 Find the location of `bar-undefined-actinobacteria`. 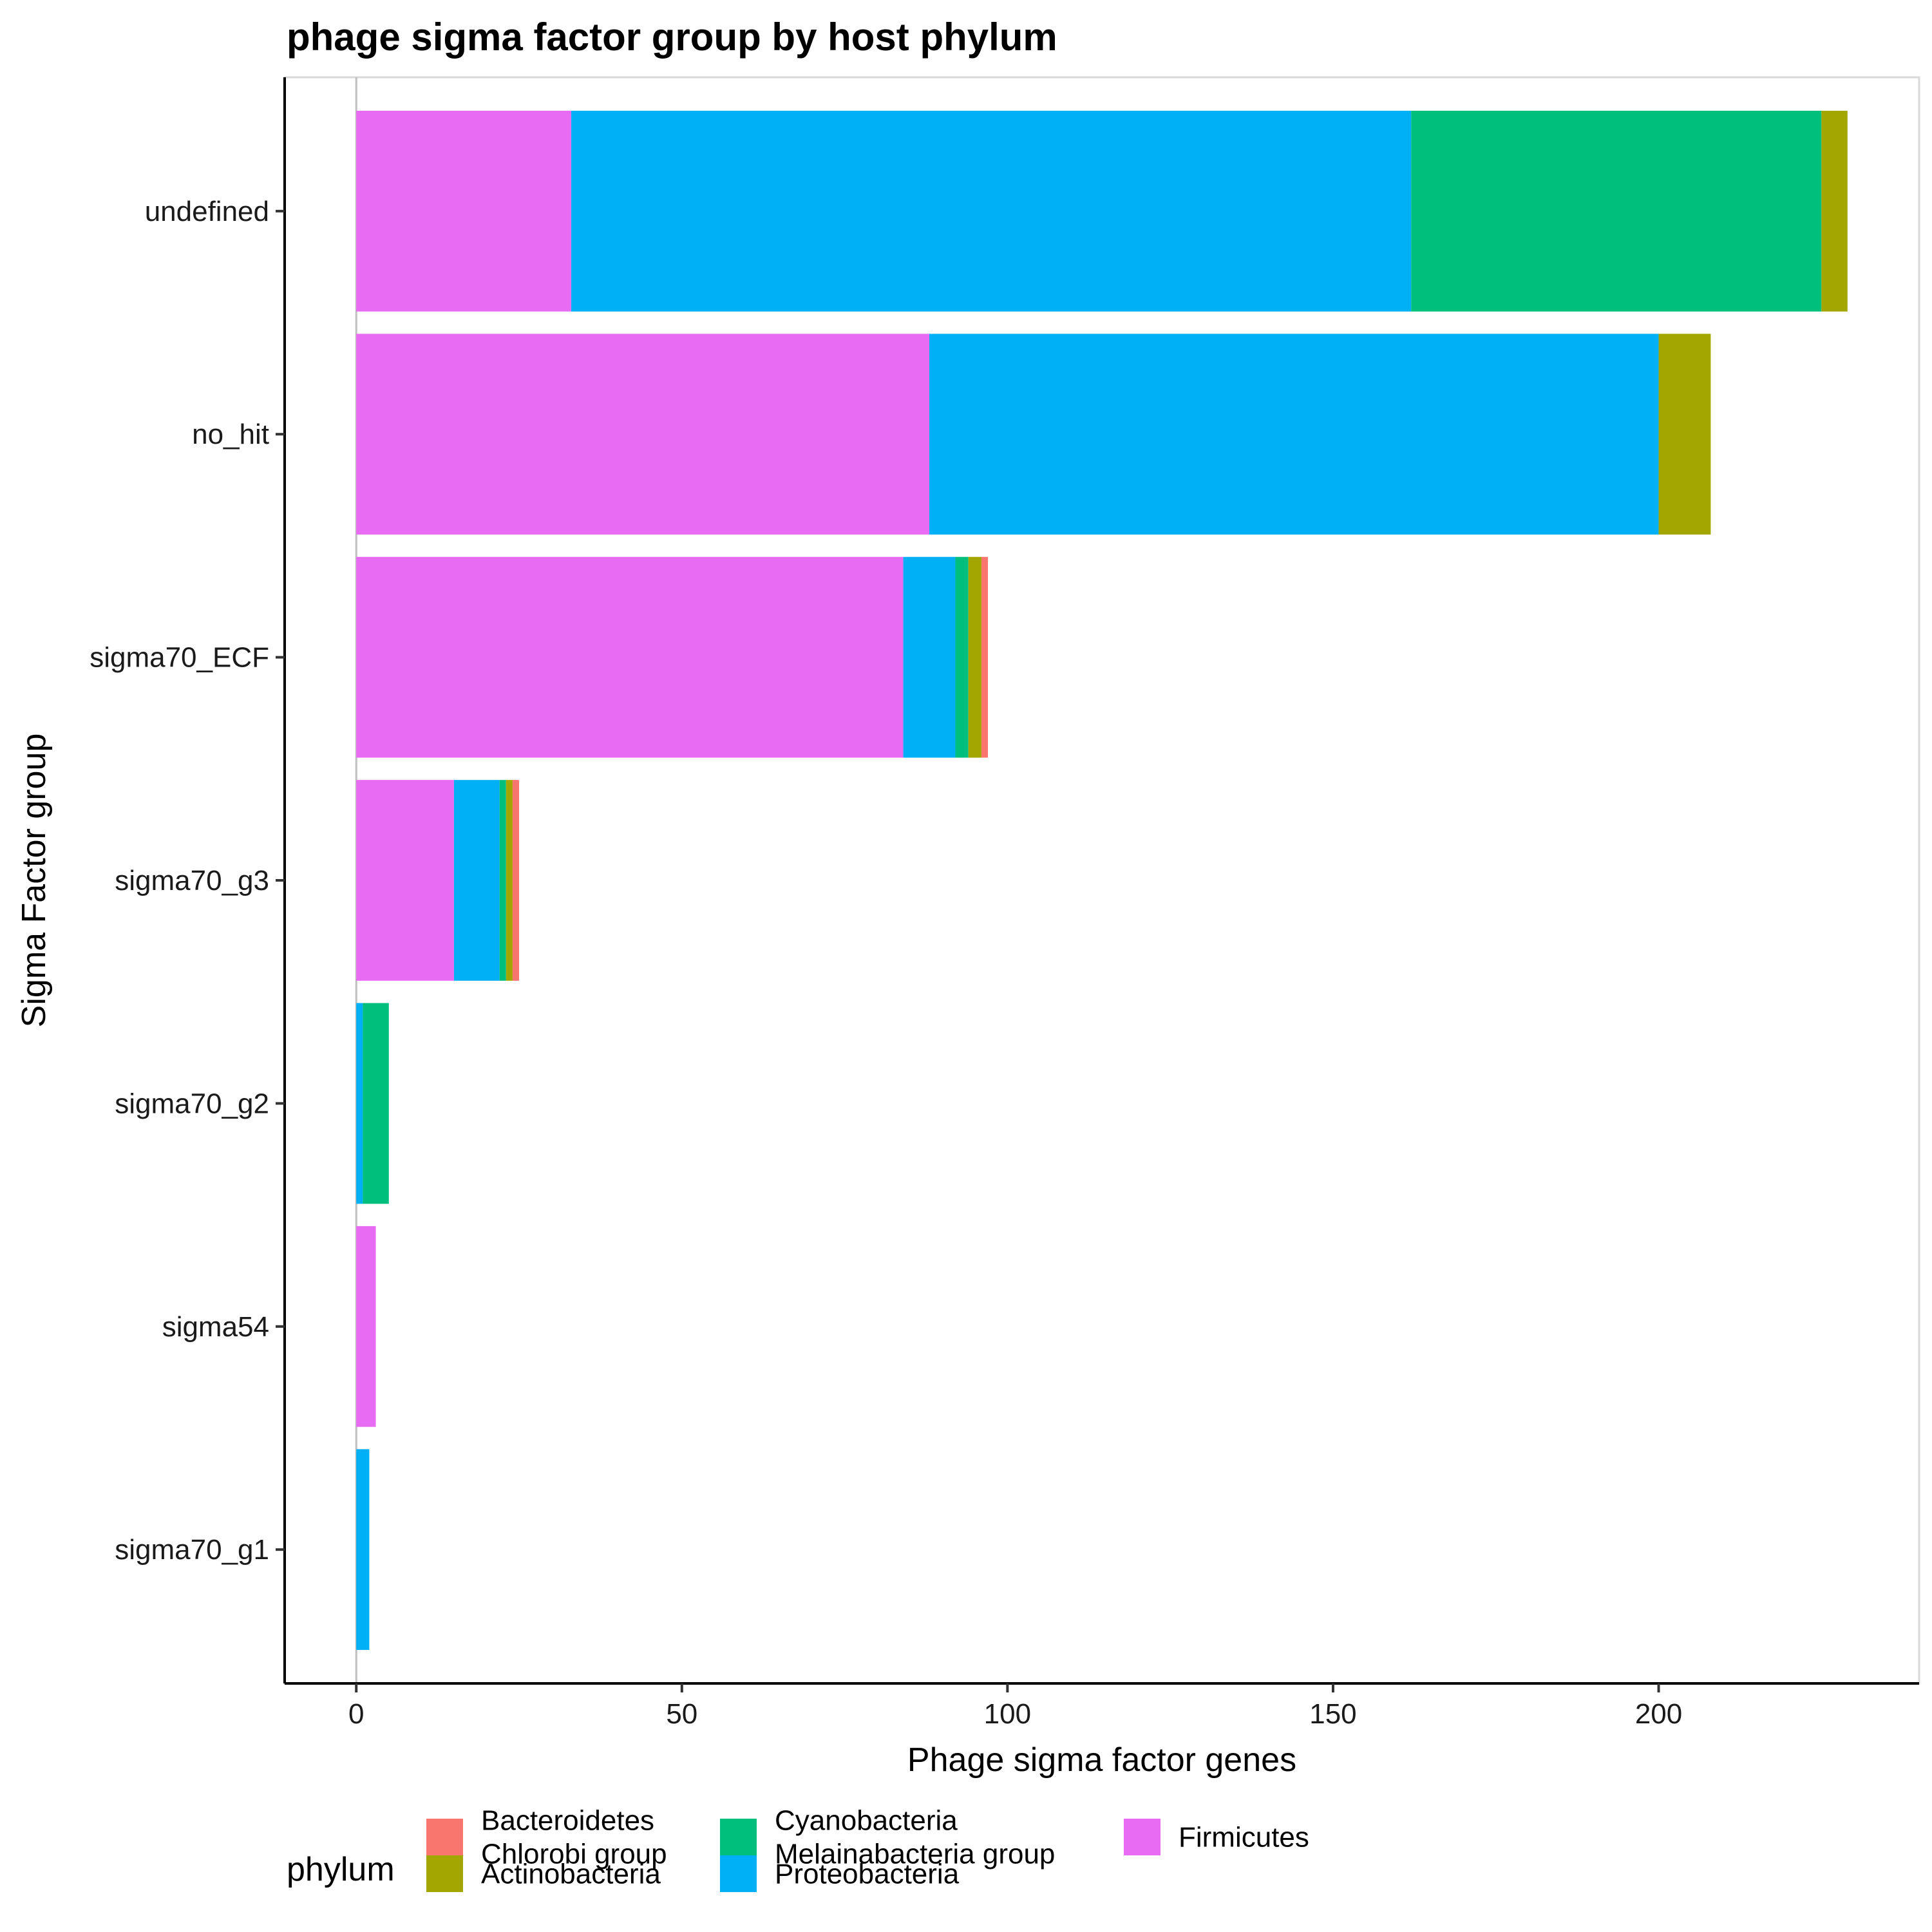

bar-undefined-actinobacteria is located at coordinates (1834, 211).